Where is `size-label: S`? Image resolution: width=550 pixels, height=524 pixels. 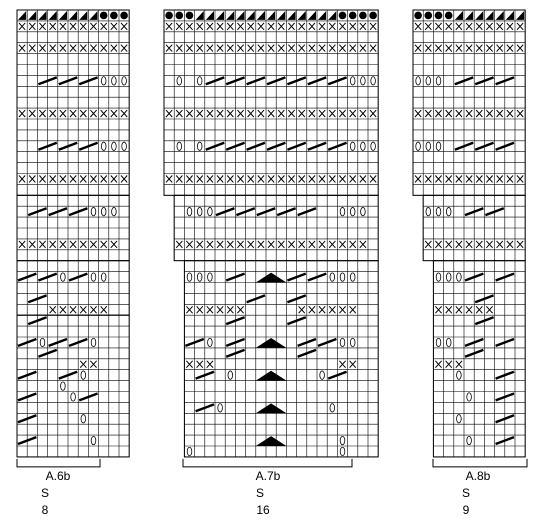
size-label: S is located at coordinates (45, 493).